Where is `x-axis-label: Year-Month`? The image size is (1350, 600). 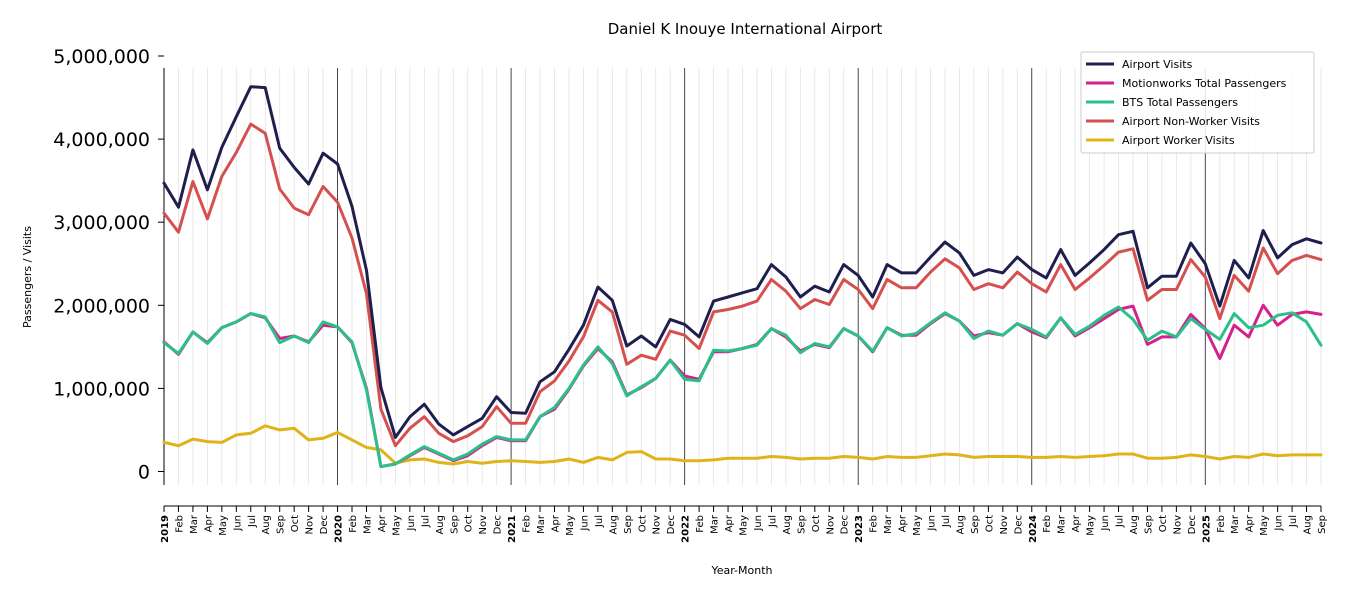 x-axis-label: Year-Month is located at coordinates (741, 570).